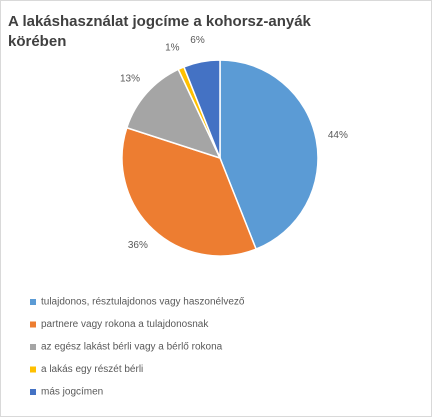 The image size is (433, 418). What do you see at coordinates (37, 41) in the screenshot?
I see `chart-title: körében` at bounding box center [37, 41].